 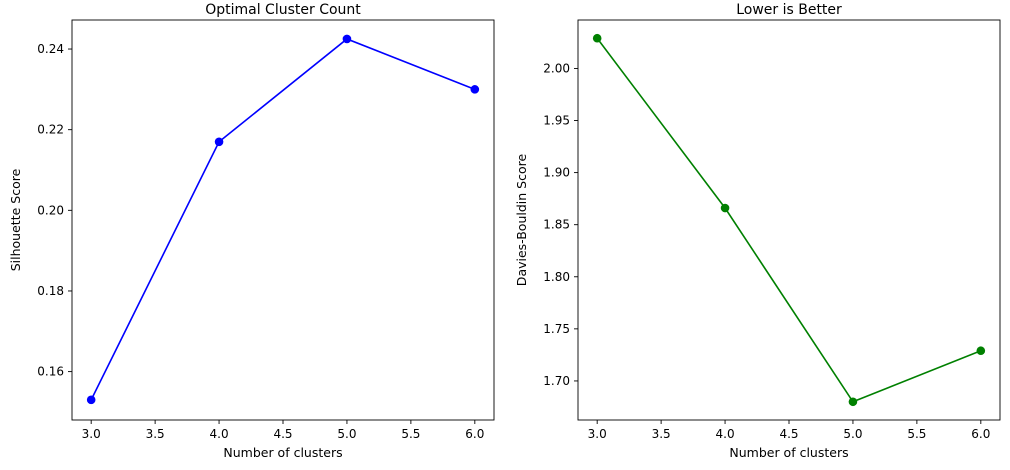 What do you see at coordinates (521, 220) in the screenshot?
I see `y-axis-label: Davies-Bouldin Score` at bounding box center [521, 220].